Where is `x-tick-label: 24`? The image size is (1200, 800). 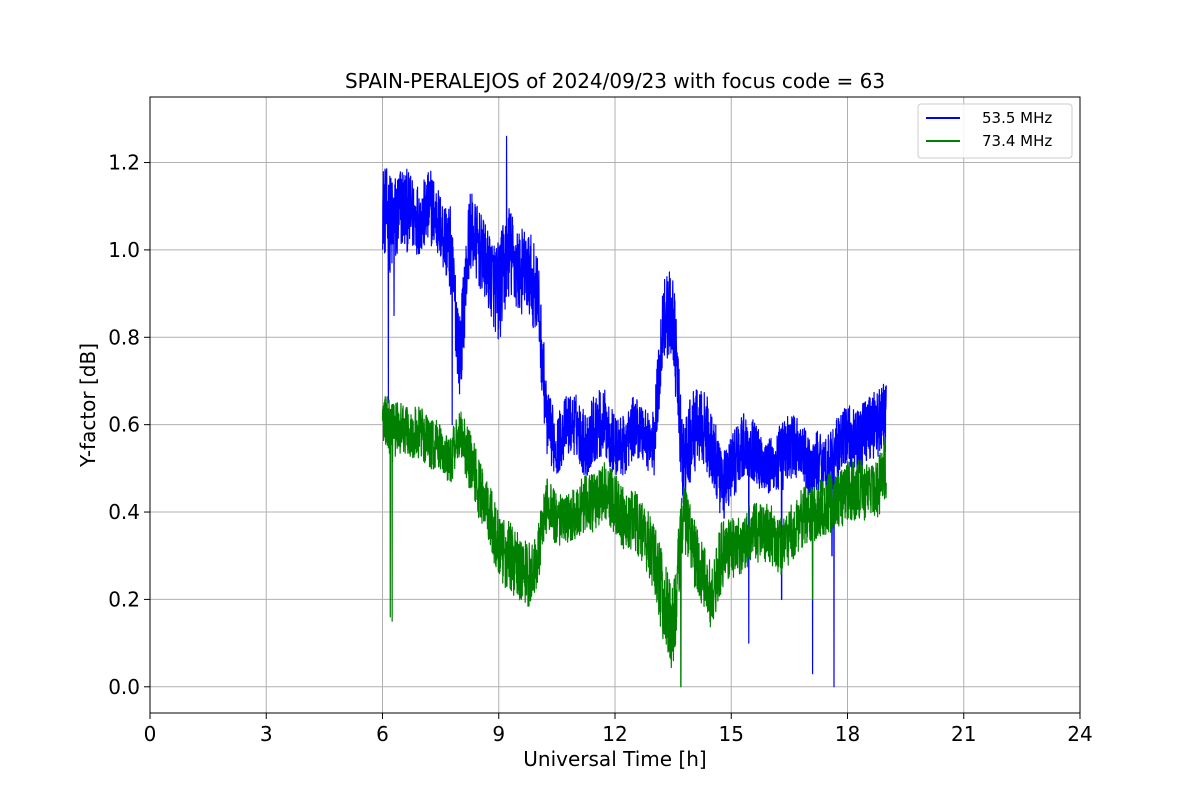
x-tick-label: 24 is located at coordinates (1079, 734).